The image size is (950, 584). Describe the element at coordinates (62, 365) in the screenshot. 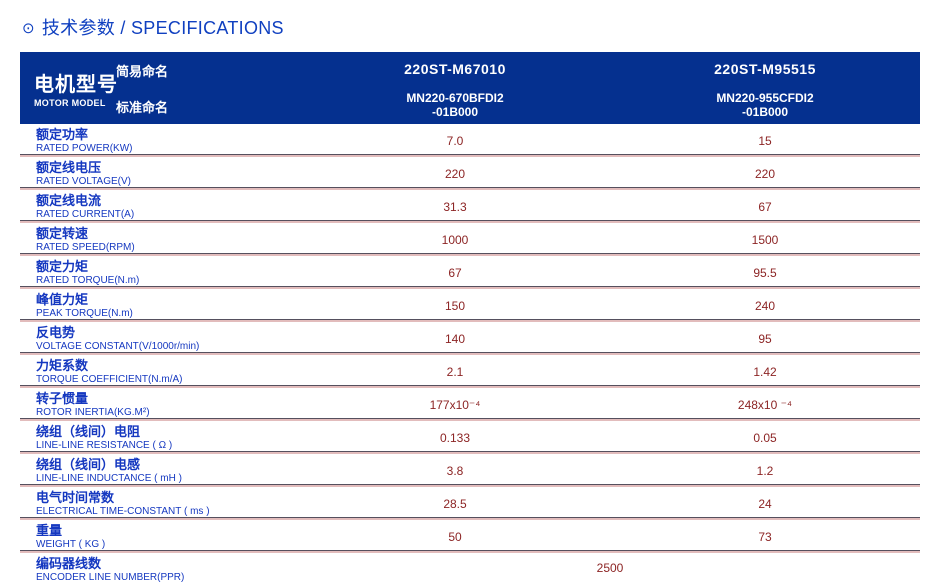

I see `row-label-cn: 力矩系数` at that location.